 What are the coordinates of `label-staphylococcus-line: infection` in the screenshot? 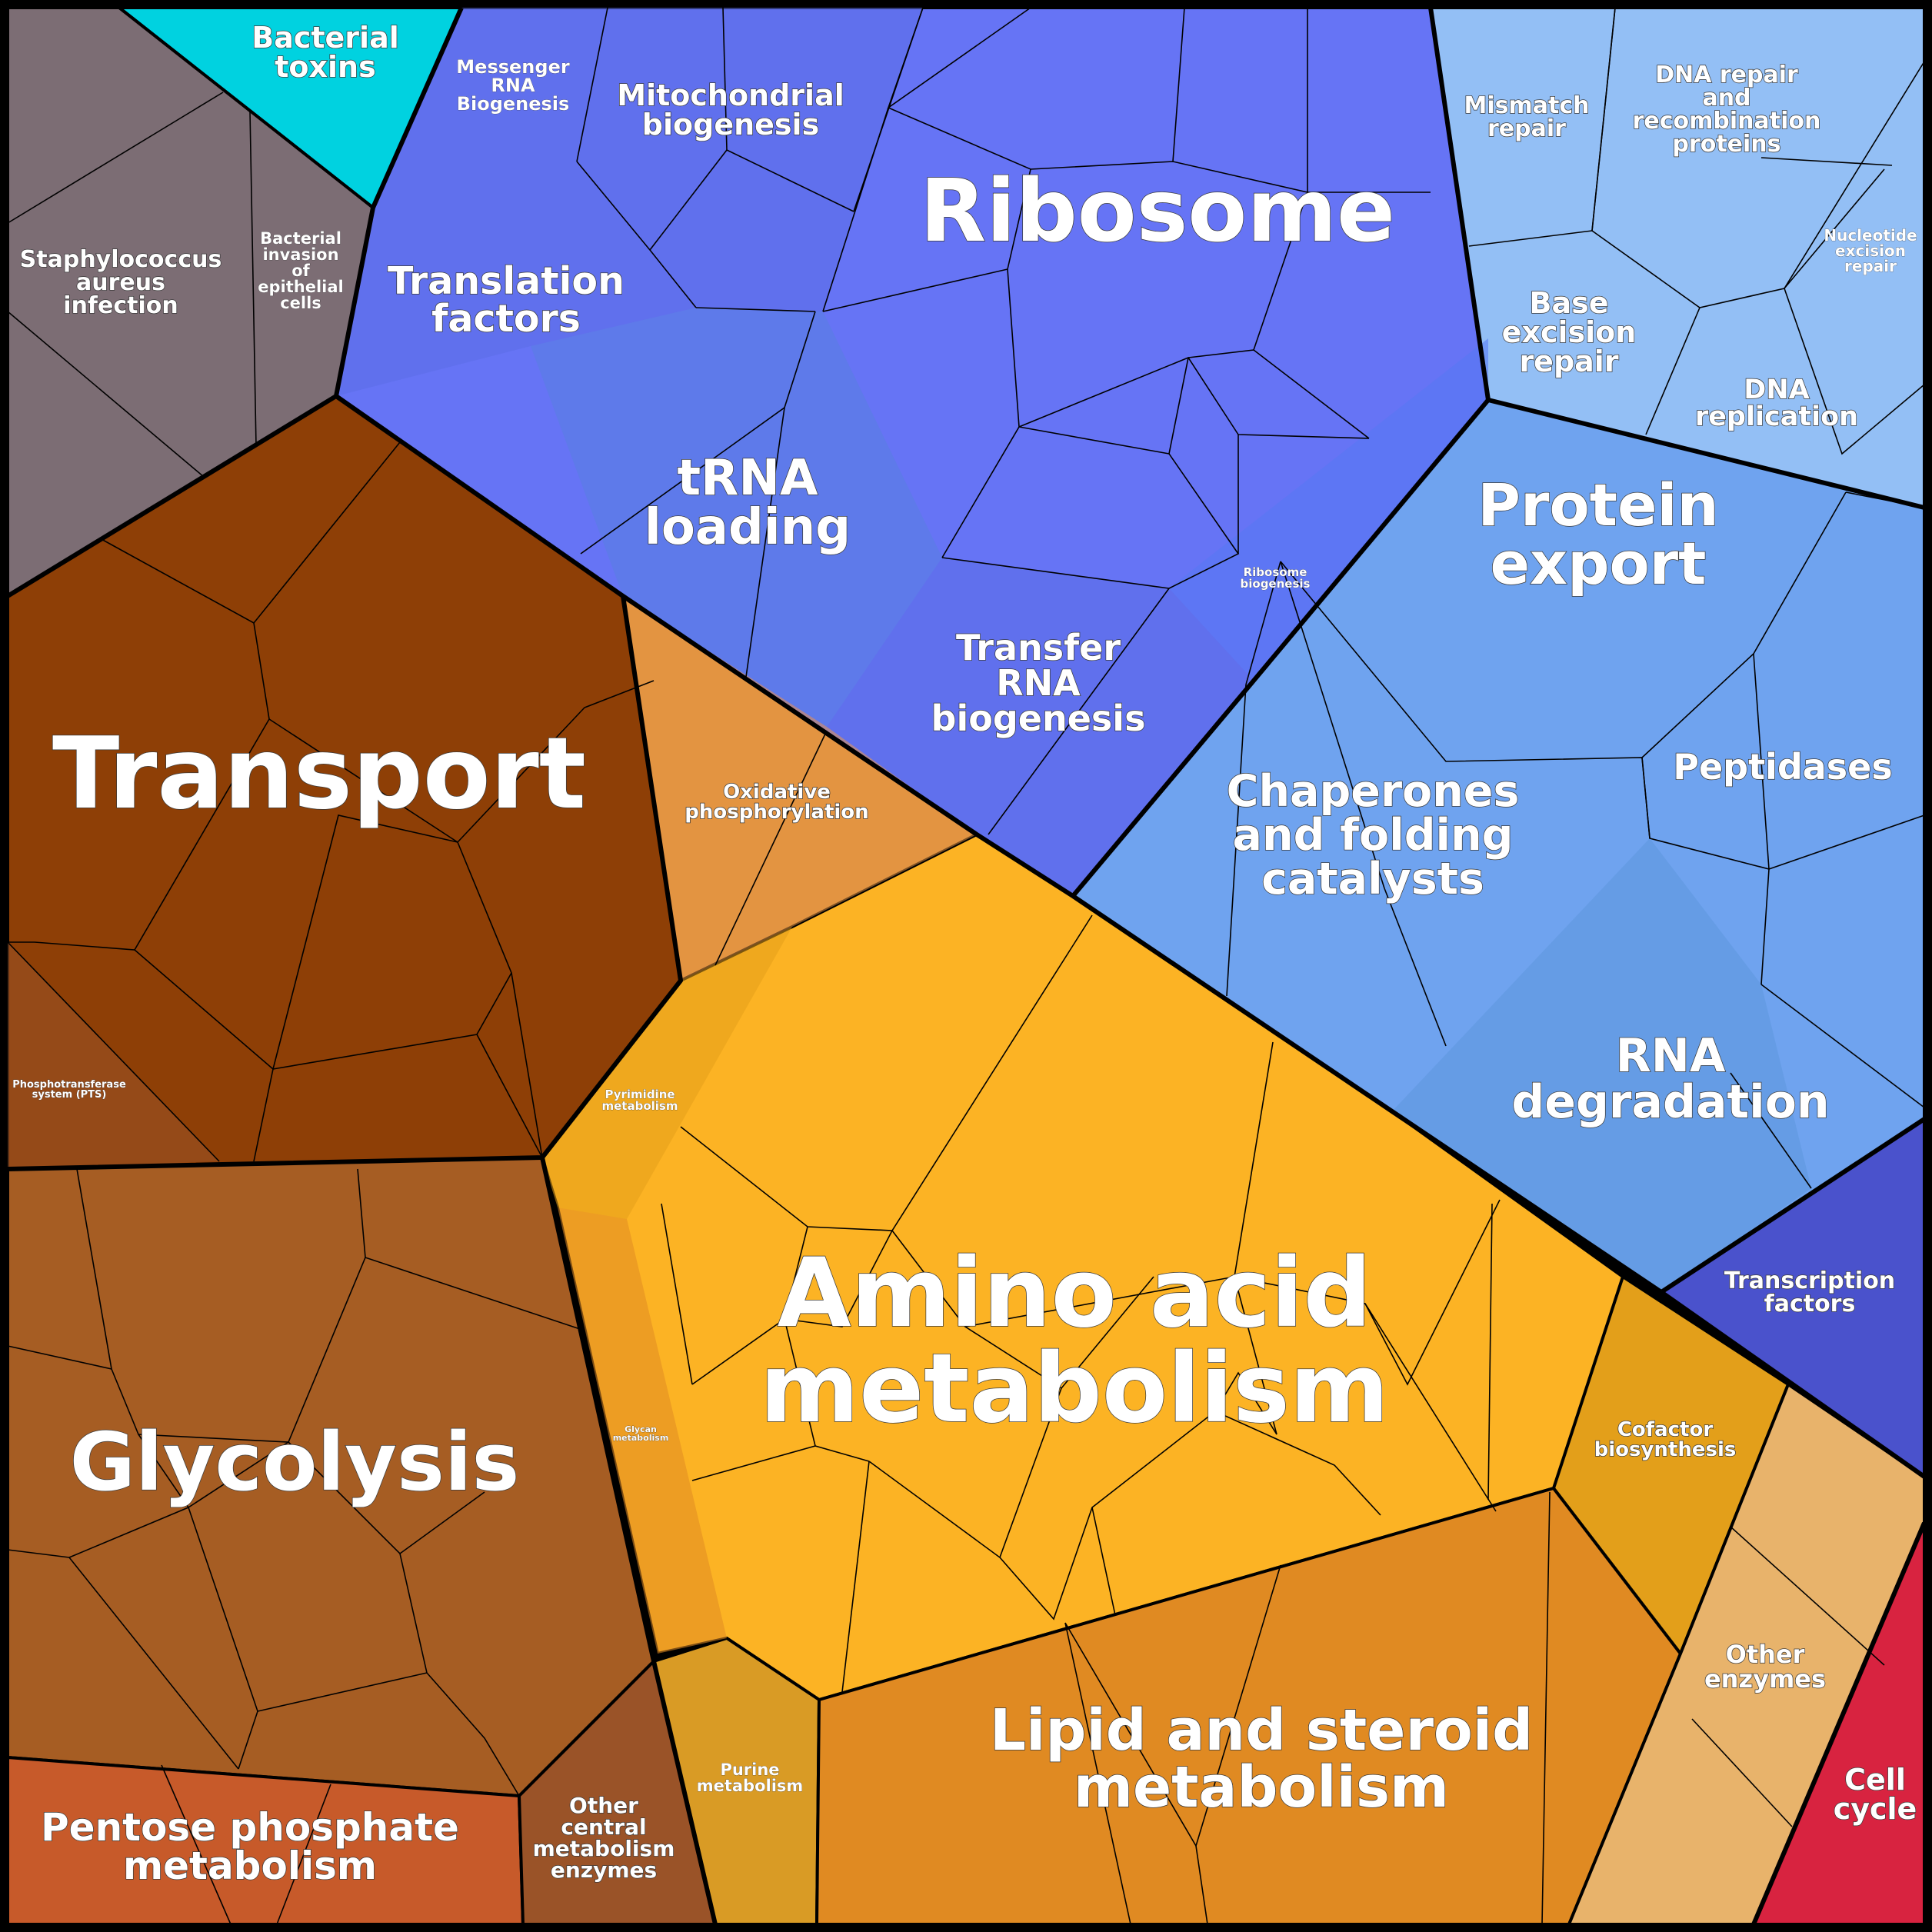 It's located at (120, 305).